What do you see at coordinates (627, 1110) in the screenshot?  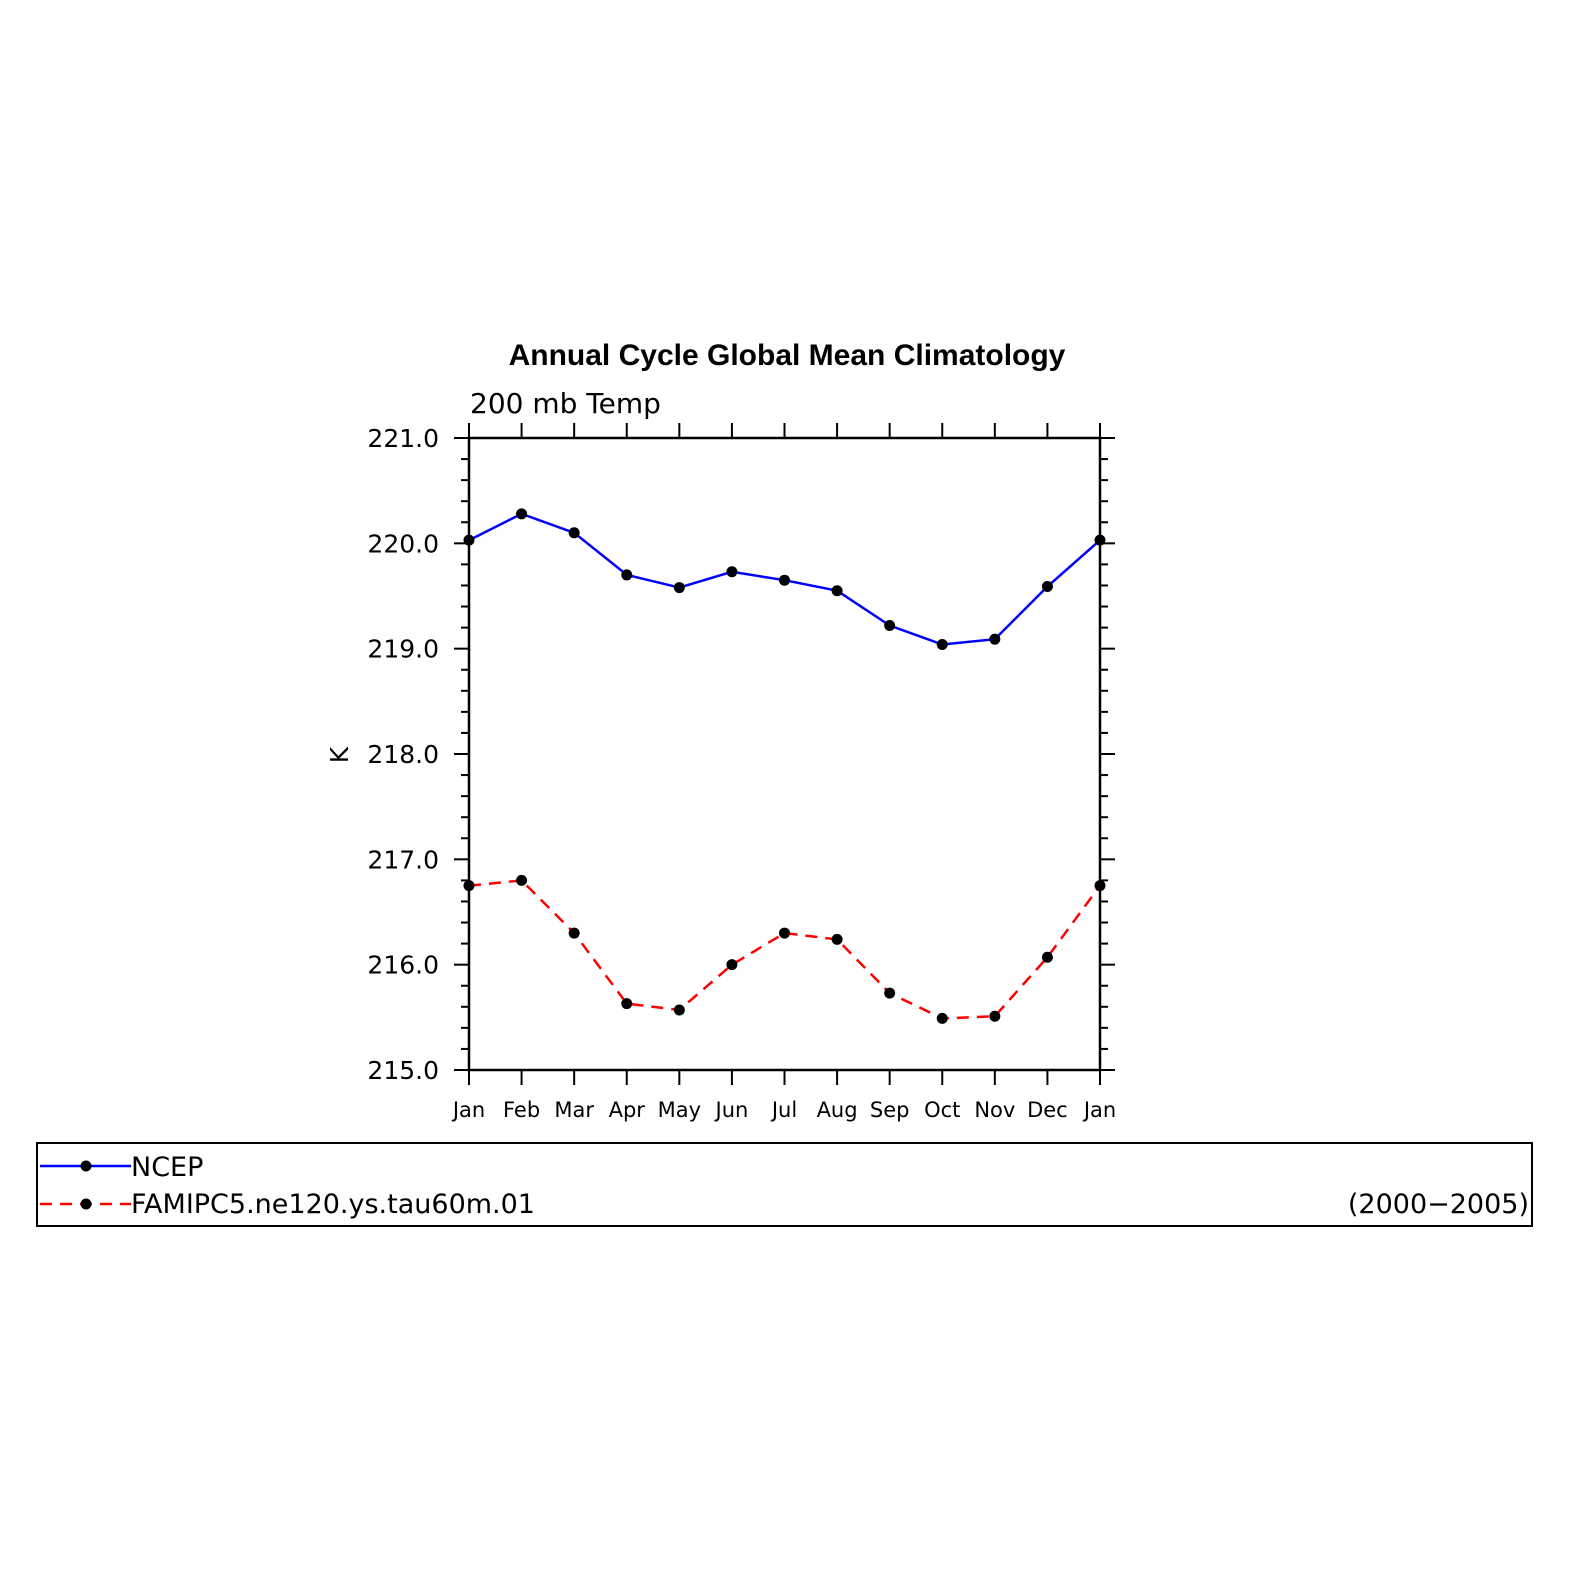 I see `x-tick-label: Apr` at bounding box center [627, 1110].